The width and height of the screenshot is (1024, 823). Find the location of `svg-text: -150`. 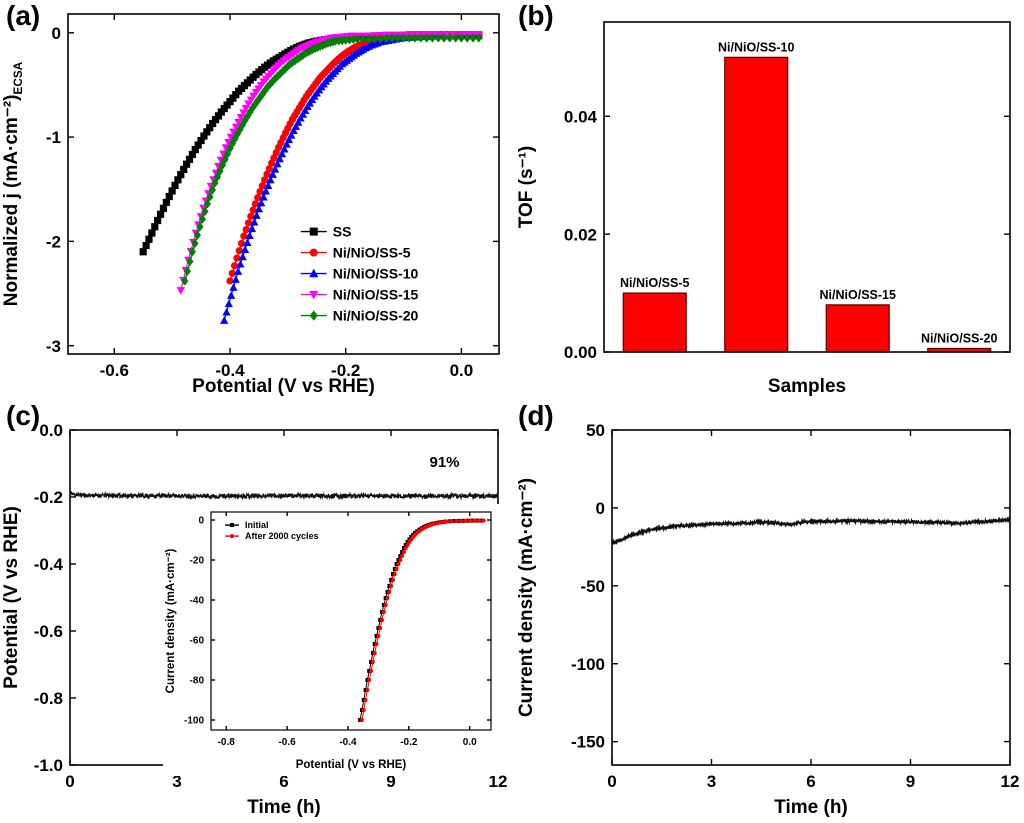

svg-text: -150 is located at coordinates (588, 742).